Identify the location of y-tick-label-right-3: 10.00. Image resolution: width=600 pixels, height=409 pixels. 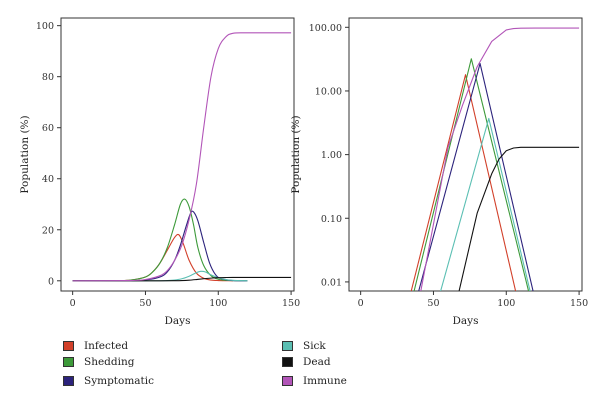
(328, 91).